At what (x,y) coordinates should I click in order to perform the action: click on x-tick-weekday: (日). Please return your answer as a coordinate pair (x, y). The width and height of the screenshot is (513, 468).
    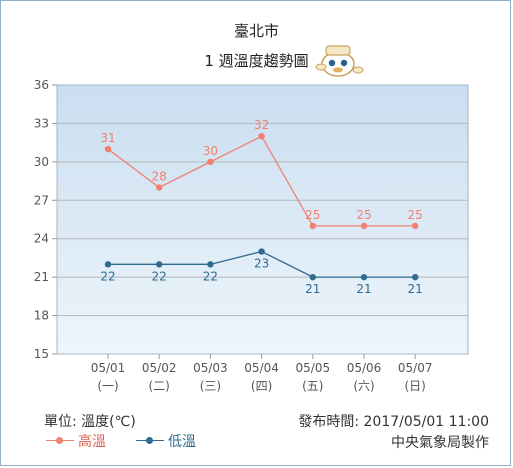
    Looking at the image, I should click on (415, 386).